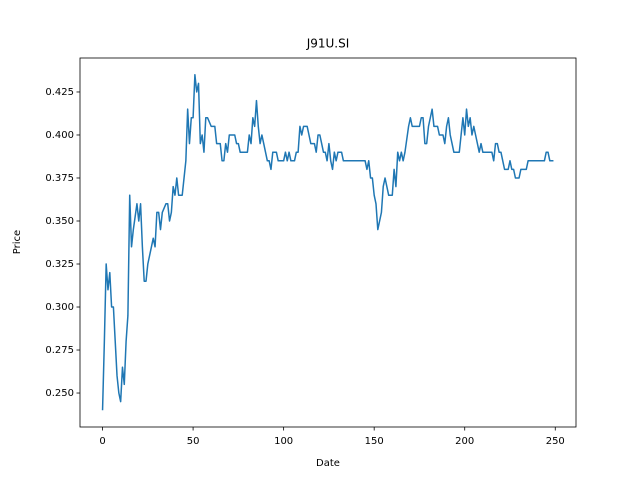  What do you see at coordinates (59, 178) in the screenshot?
I see `y-tick-label: 0.375` at bounding box center [59, 178].